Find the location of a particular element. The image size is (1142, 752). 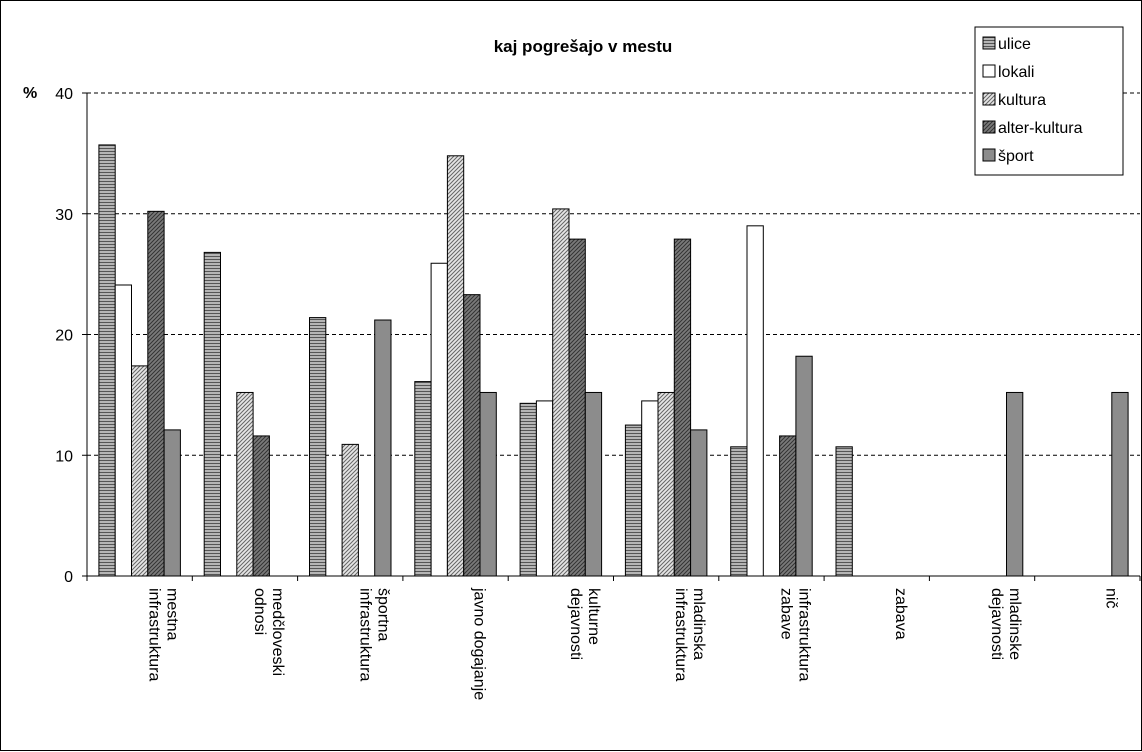

chart-title: kaj pogrešajo v mestu is located at coordinates (583, 46).